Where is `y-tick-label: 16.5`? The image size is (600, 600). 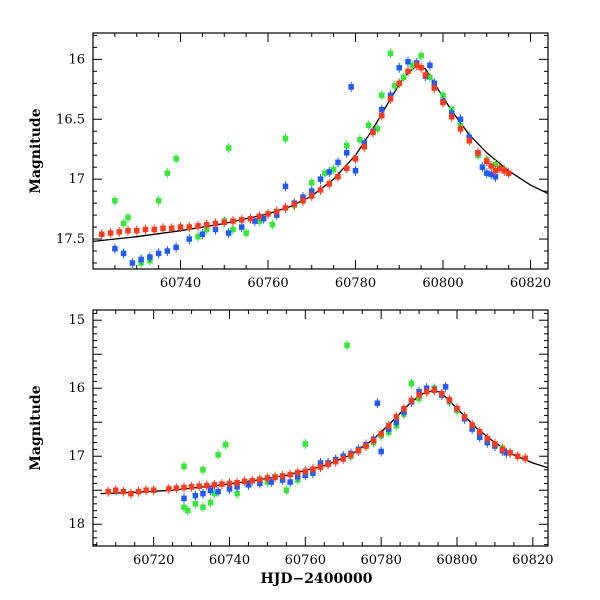 y-tick-label: 16.5 is located at coordinates (70, 119).